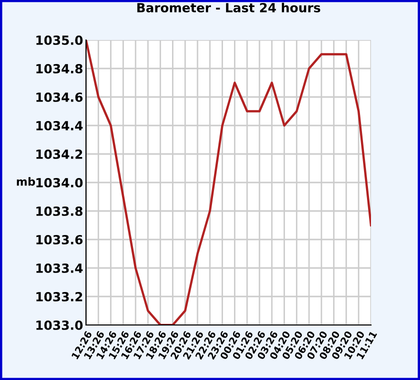 The width and height of the screenshot is (420, 380). What do you see at coordinates (59, 69) in the screenshot?
I see `y-tick-label: 1034.8` at bounding box center [59, 69].